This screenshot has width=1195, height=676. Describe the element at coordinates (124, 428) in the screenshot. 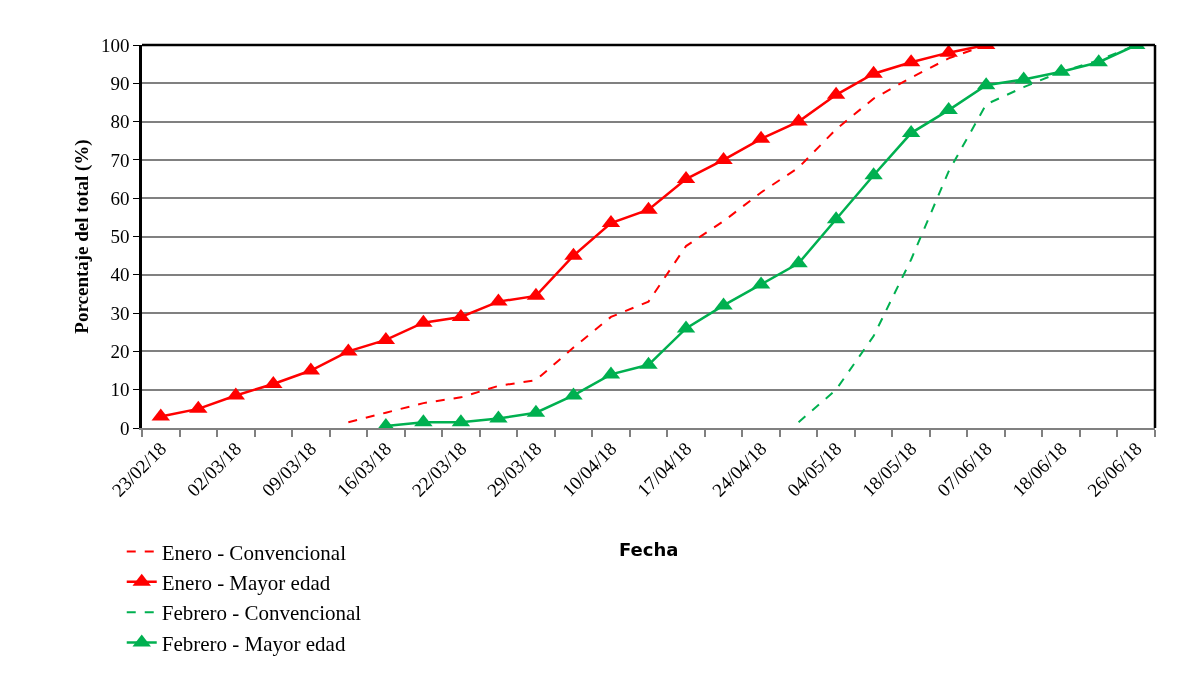

I see `y-tick-label: 0` at that location.